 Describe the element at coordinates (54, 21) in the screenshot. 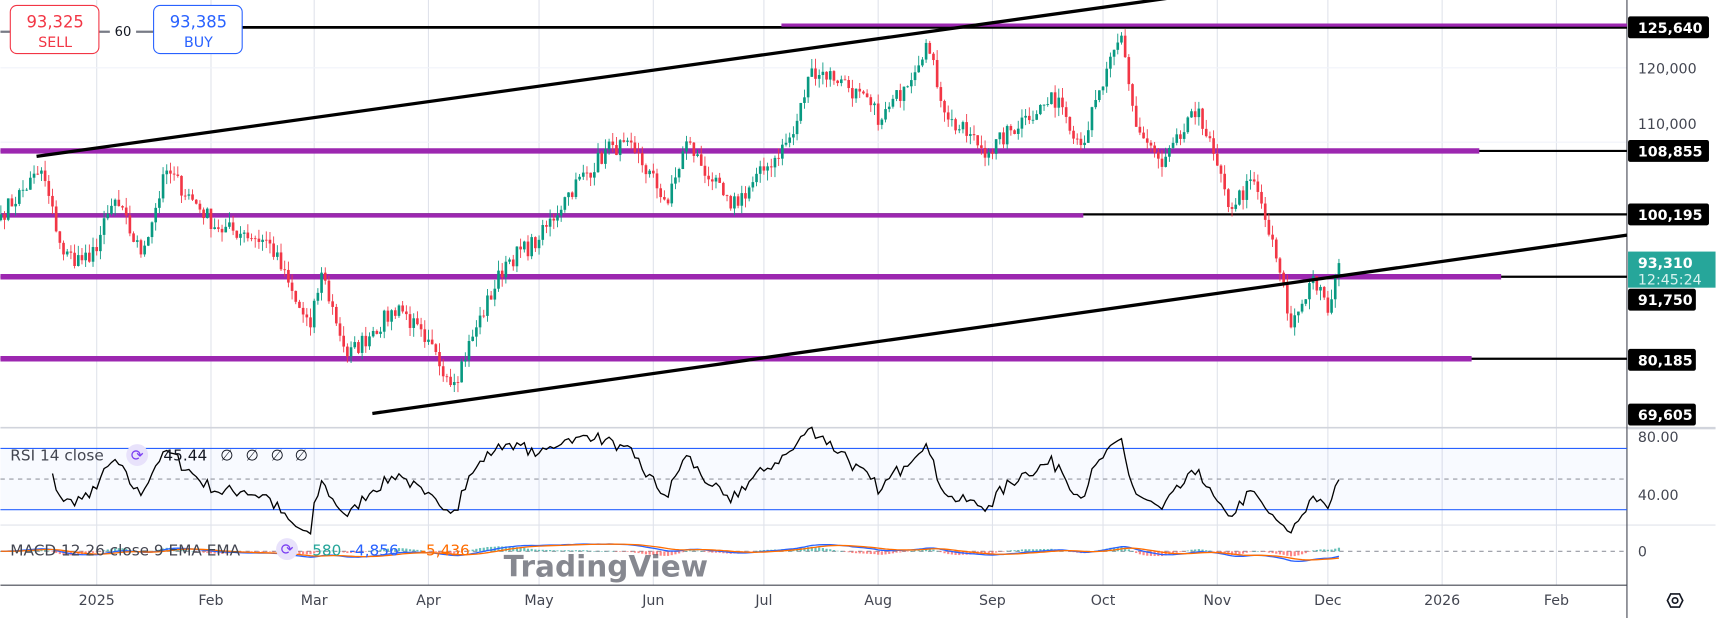

I see `sell-price: 93,325` at that location.